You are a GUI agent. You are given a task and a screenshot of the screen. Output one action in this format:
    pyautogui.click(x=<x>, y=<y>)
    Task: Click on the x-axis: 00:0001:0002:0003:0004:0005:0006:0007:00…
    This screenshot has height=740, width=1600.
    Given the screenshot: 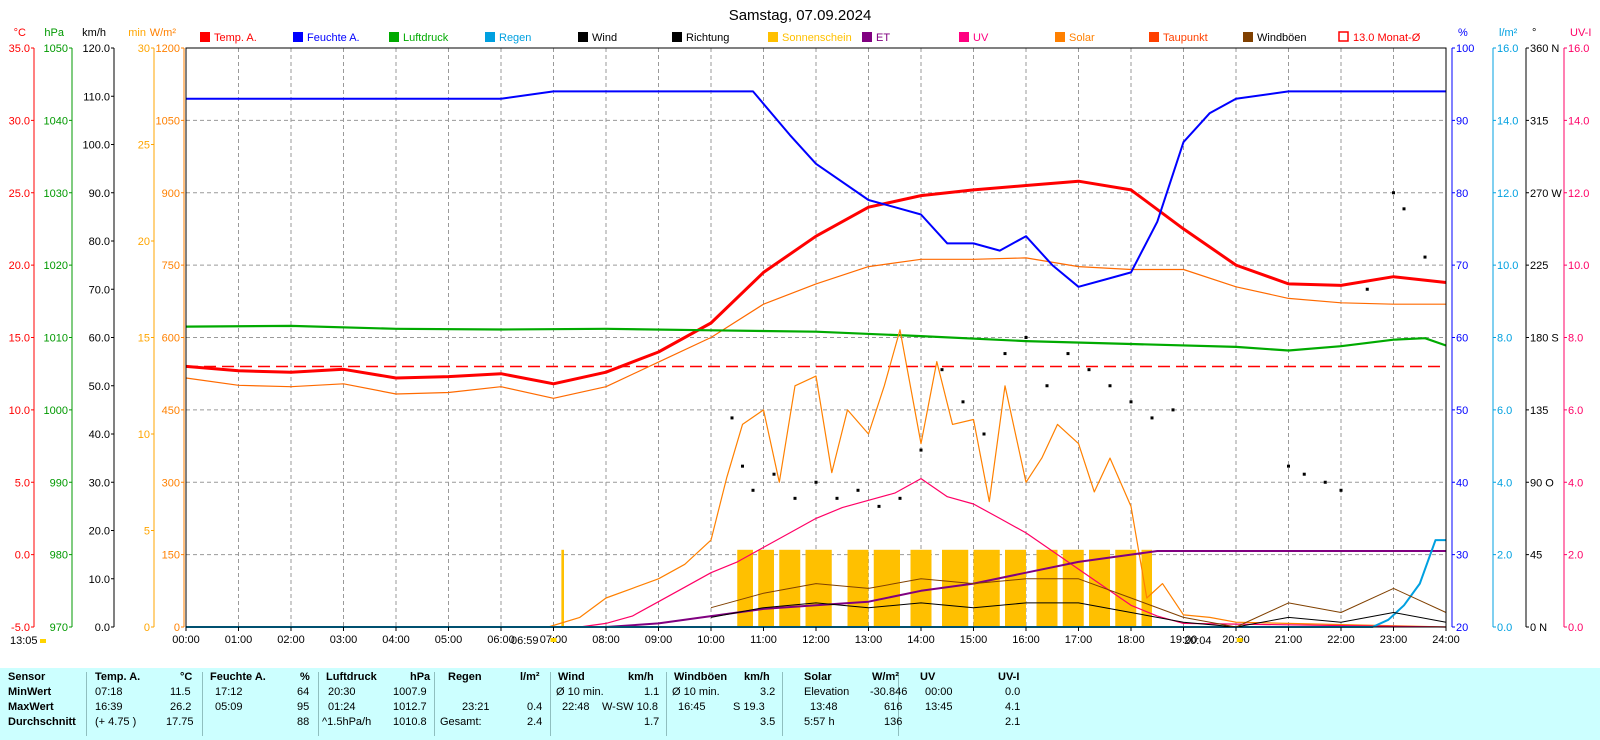 What is the action you would take?
    pyautogui.click(x=816, y=636)
    